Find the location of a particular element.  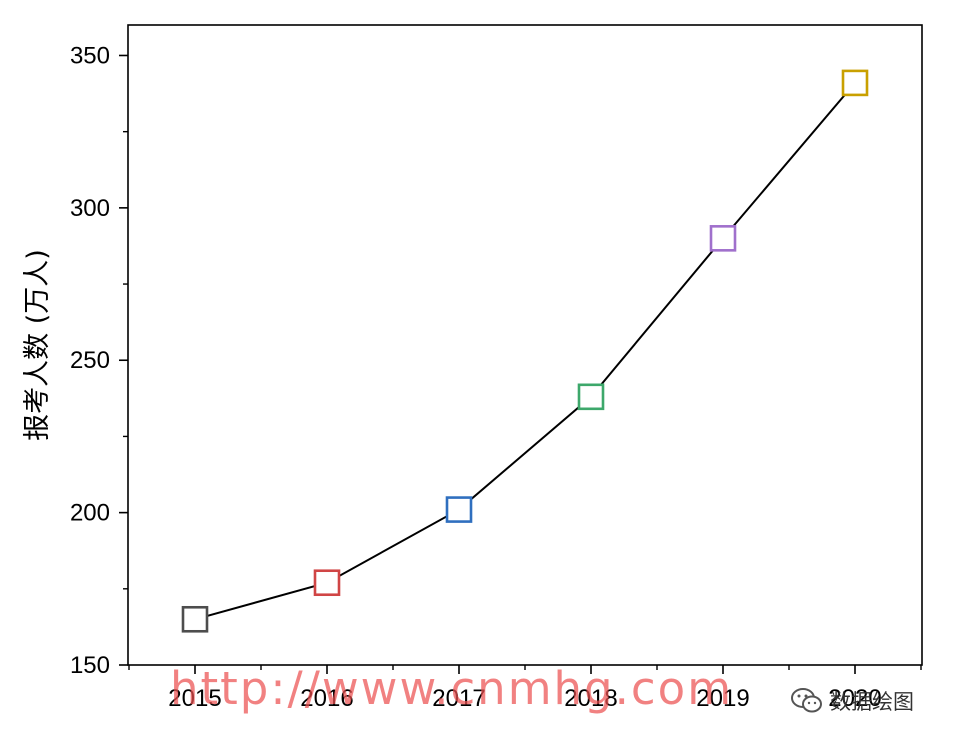

watermark-text: http://www.cnmhg.com is located at coordinates (452, 688).